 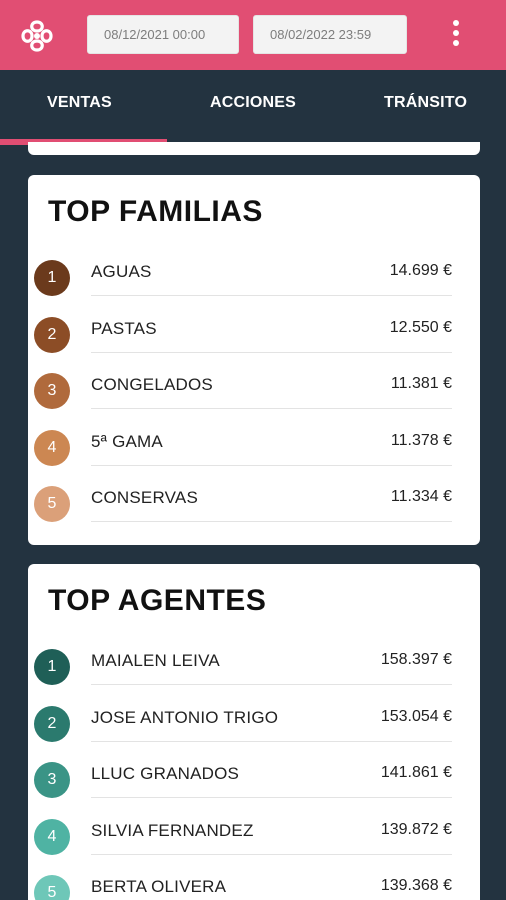 I want to click on tab-ventas: VENTAS, so click(x=79, y=102).